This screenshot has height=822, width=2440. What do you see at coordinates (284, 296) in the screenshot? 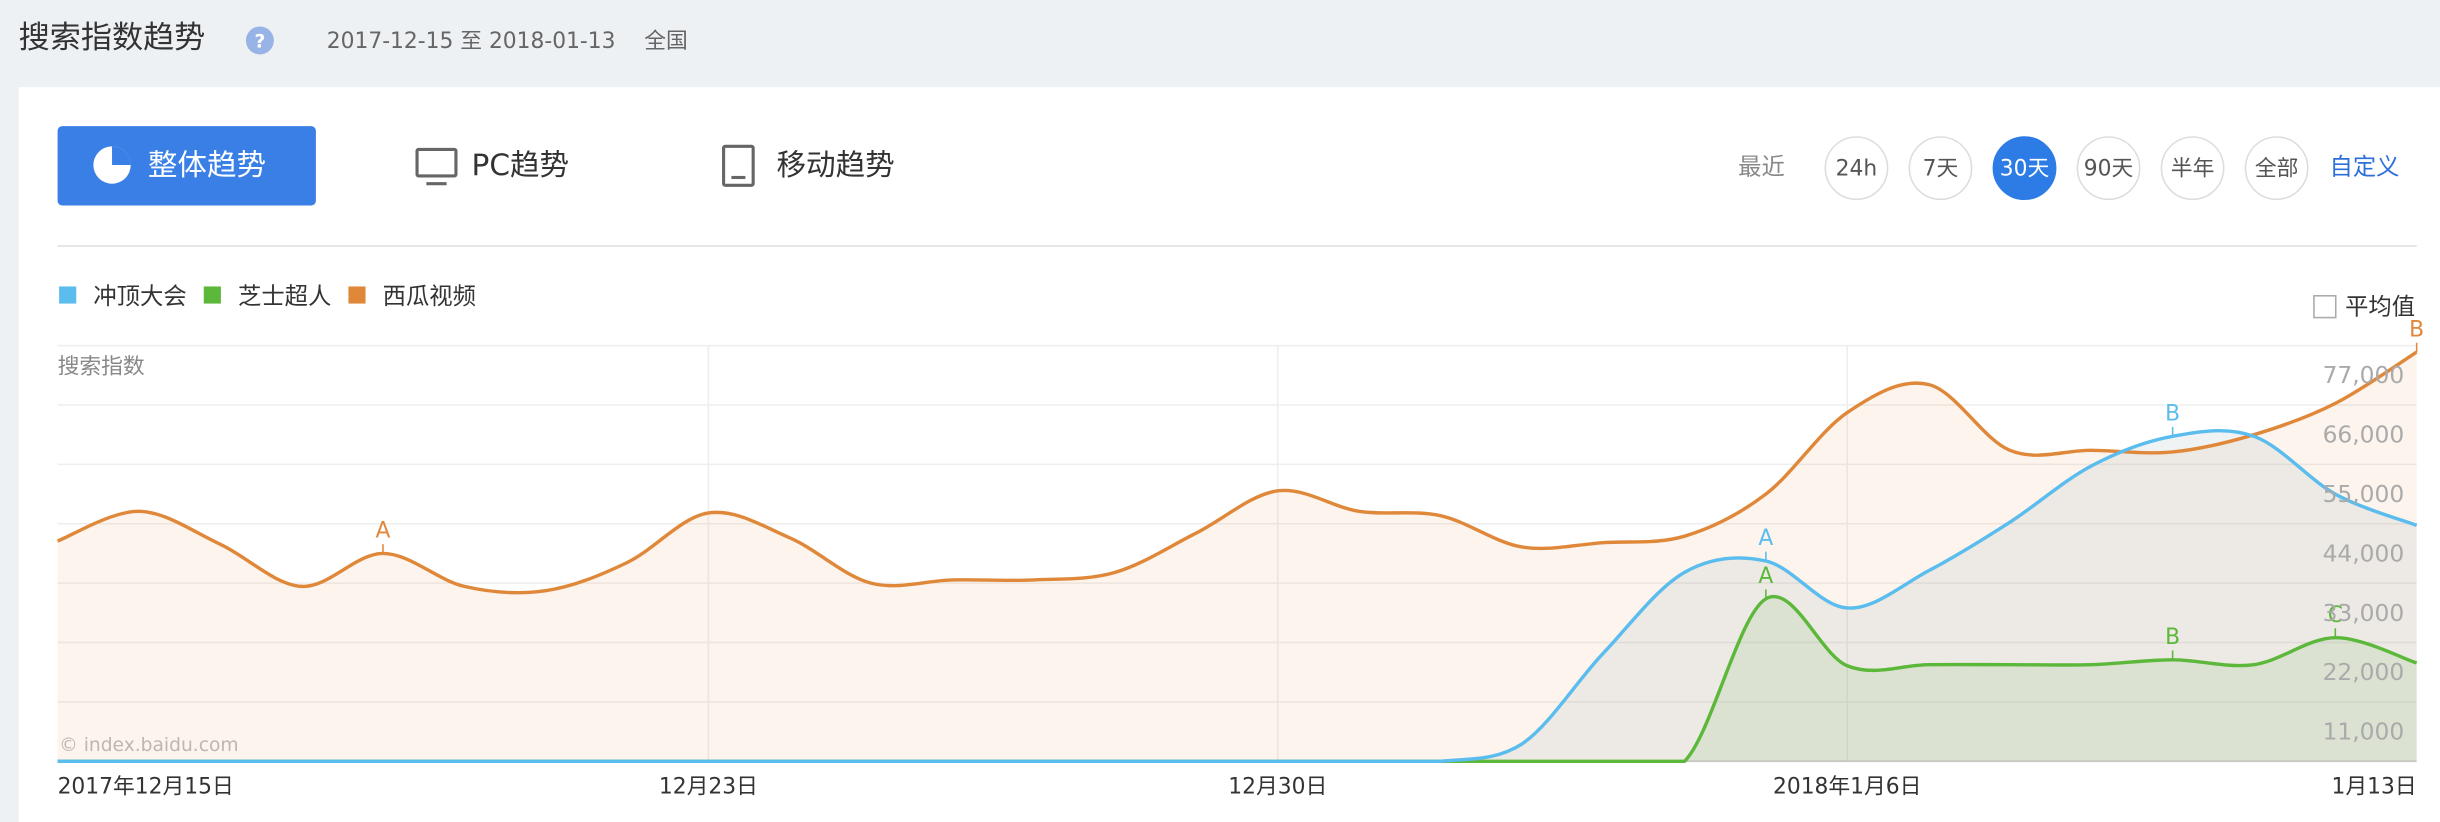
I see `legend-label: 芝士超人` at bounding box center [284, 296].